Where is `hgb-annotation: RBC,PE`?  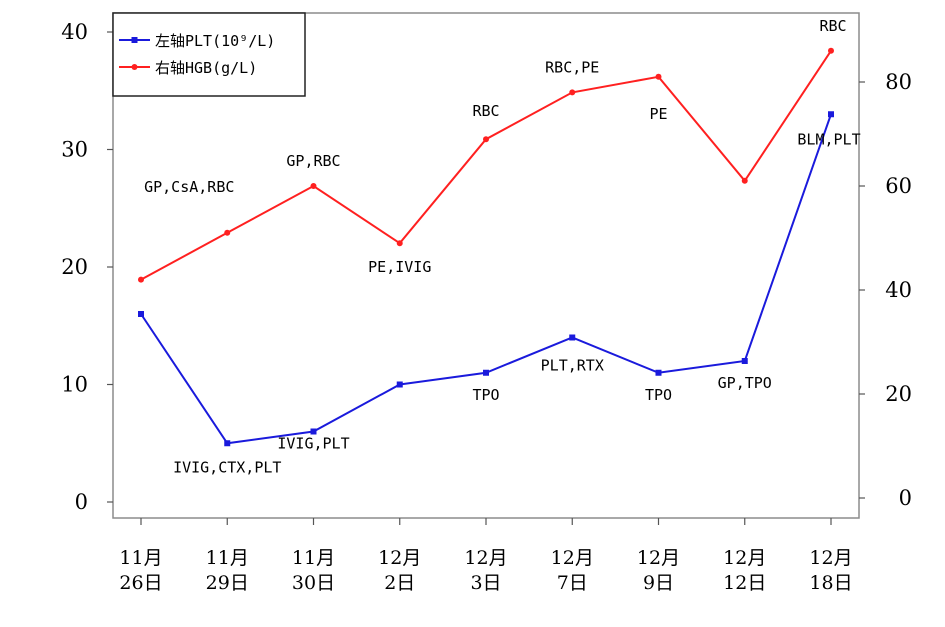 hgb-annotation: RBC,PE is located at coordinates (572, 67).